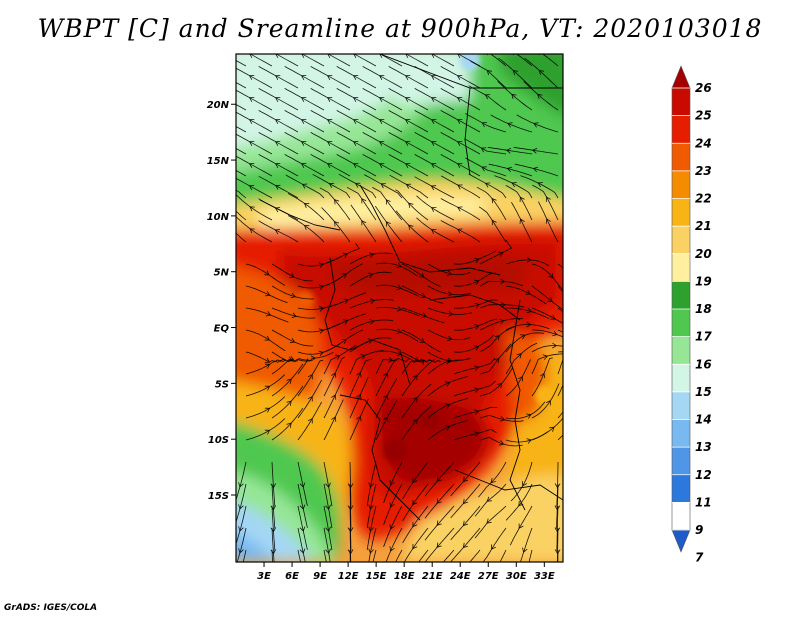 This screenshot has height=618, width=800. Describe the element at coordinates (218, 440) in the screenshot. I see `lat-tick-label: 10S` at that location.